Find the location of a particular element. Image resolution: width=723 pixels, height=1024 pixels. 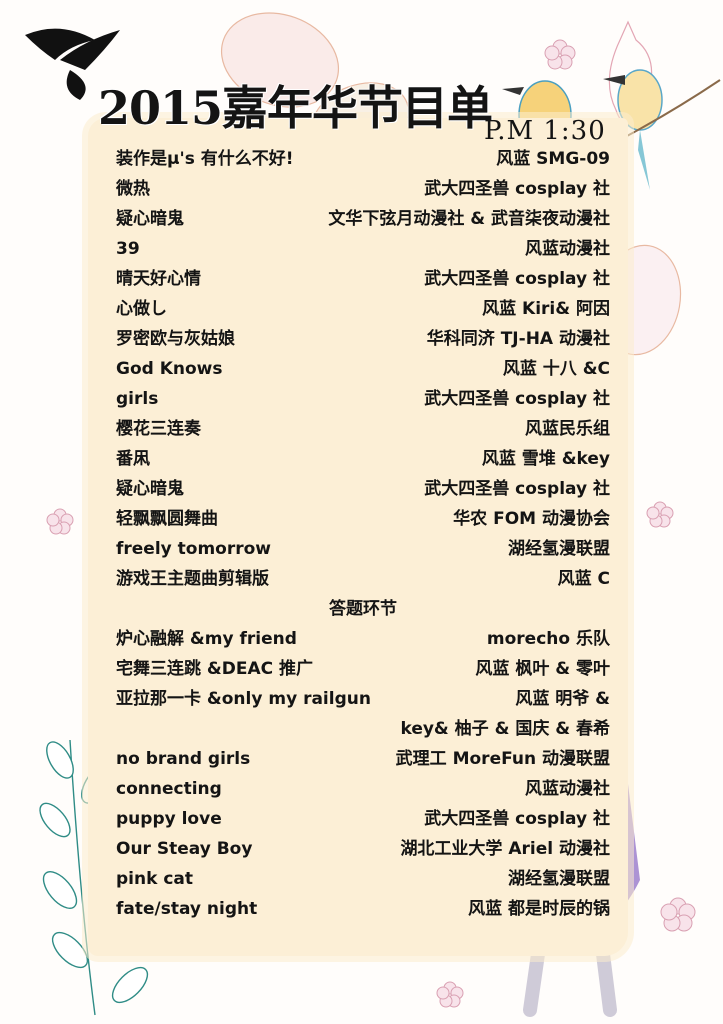

item-song: 番凩 is located at coordinates (133, 459).